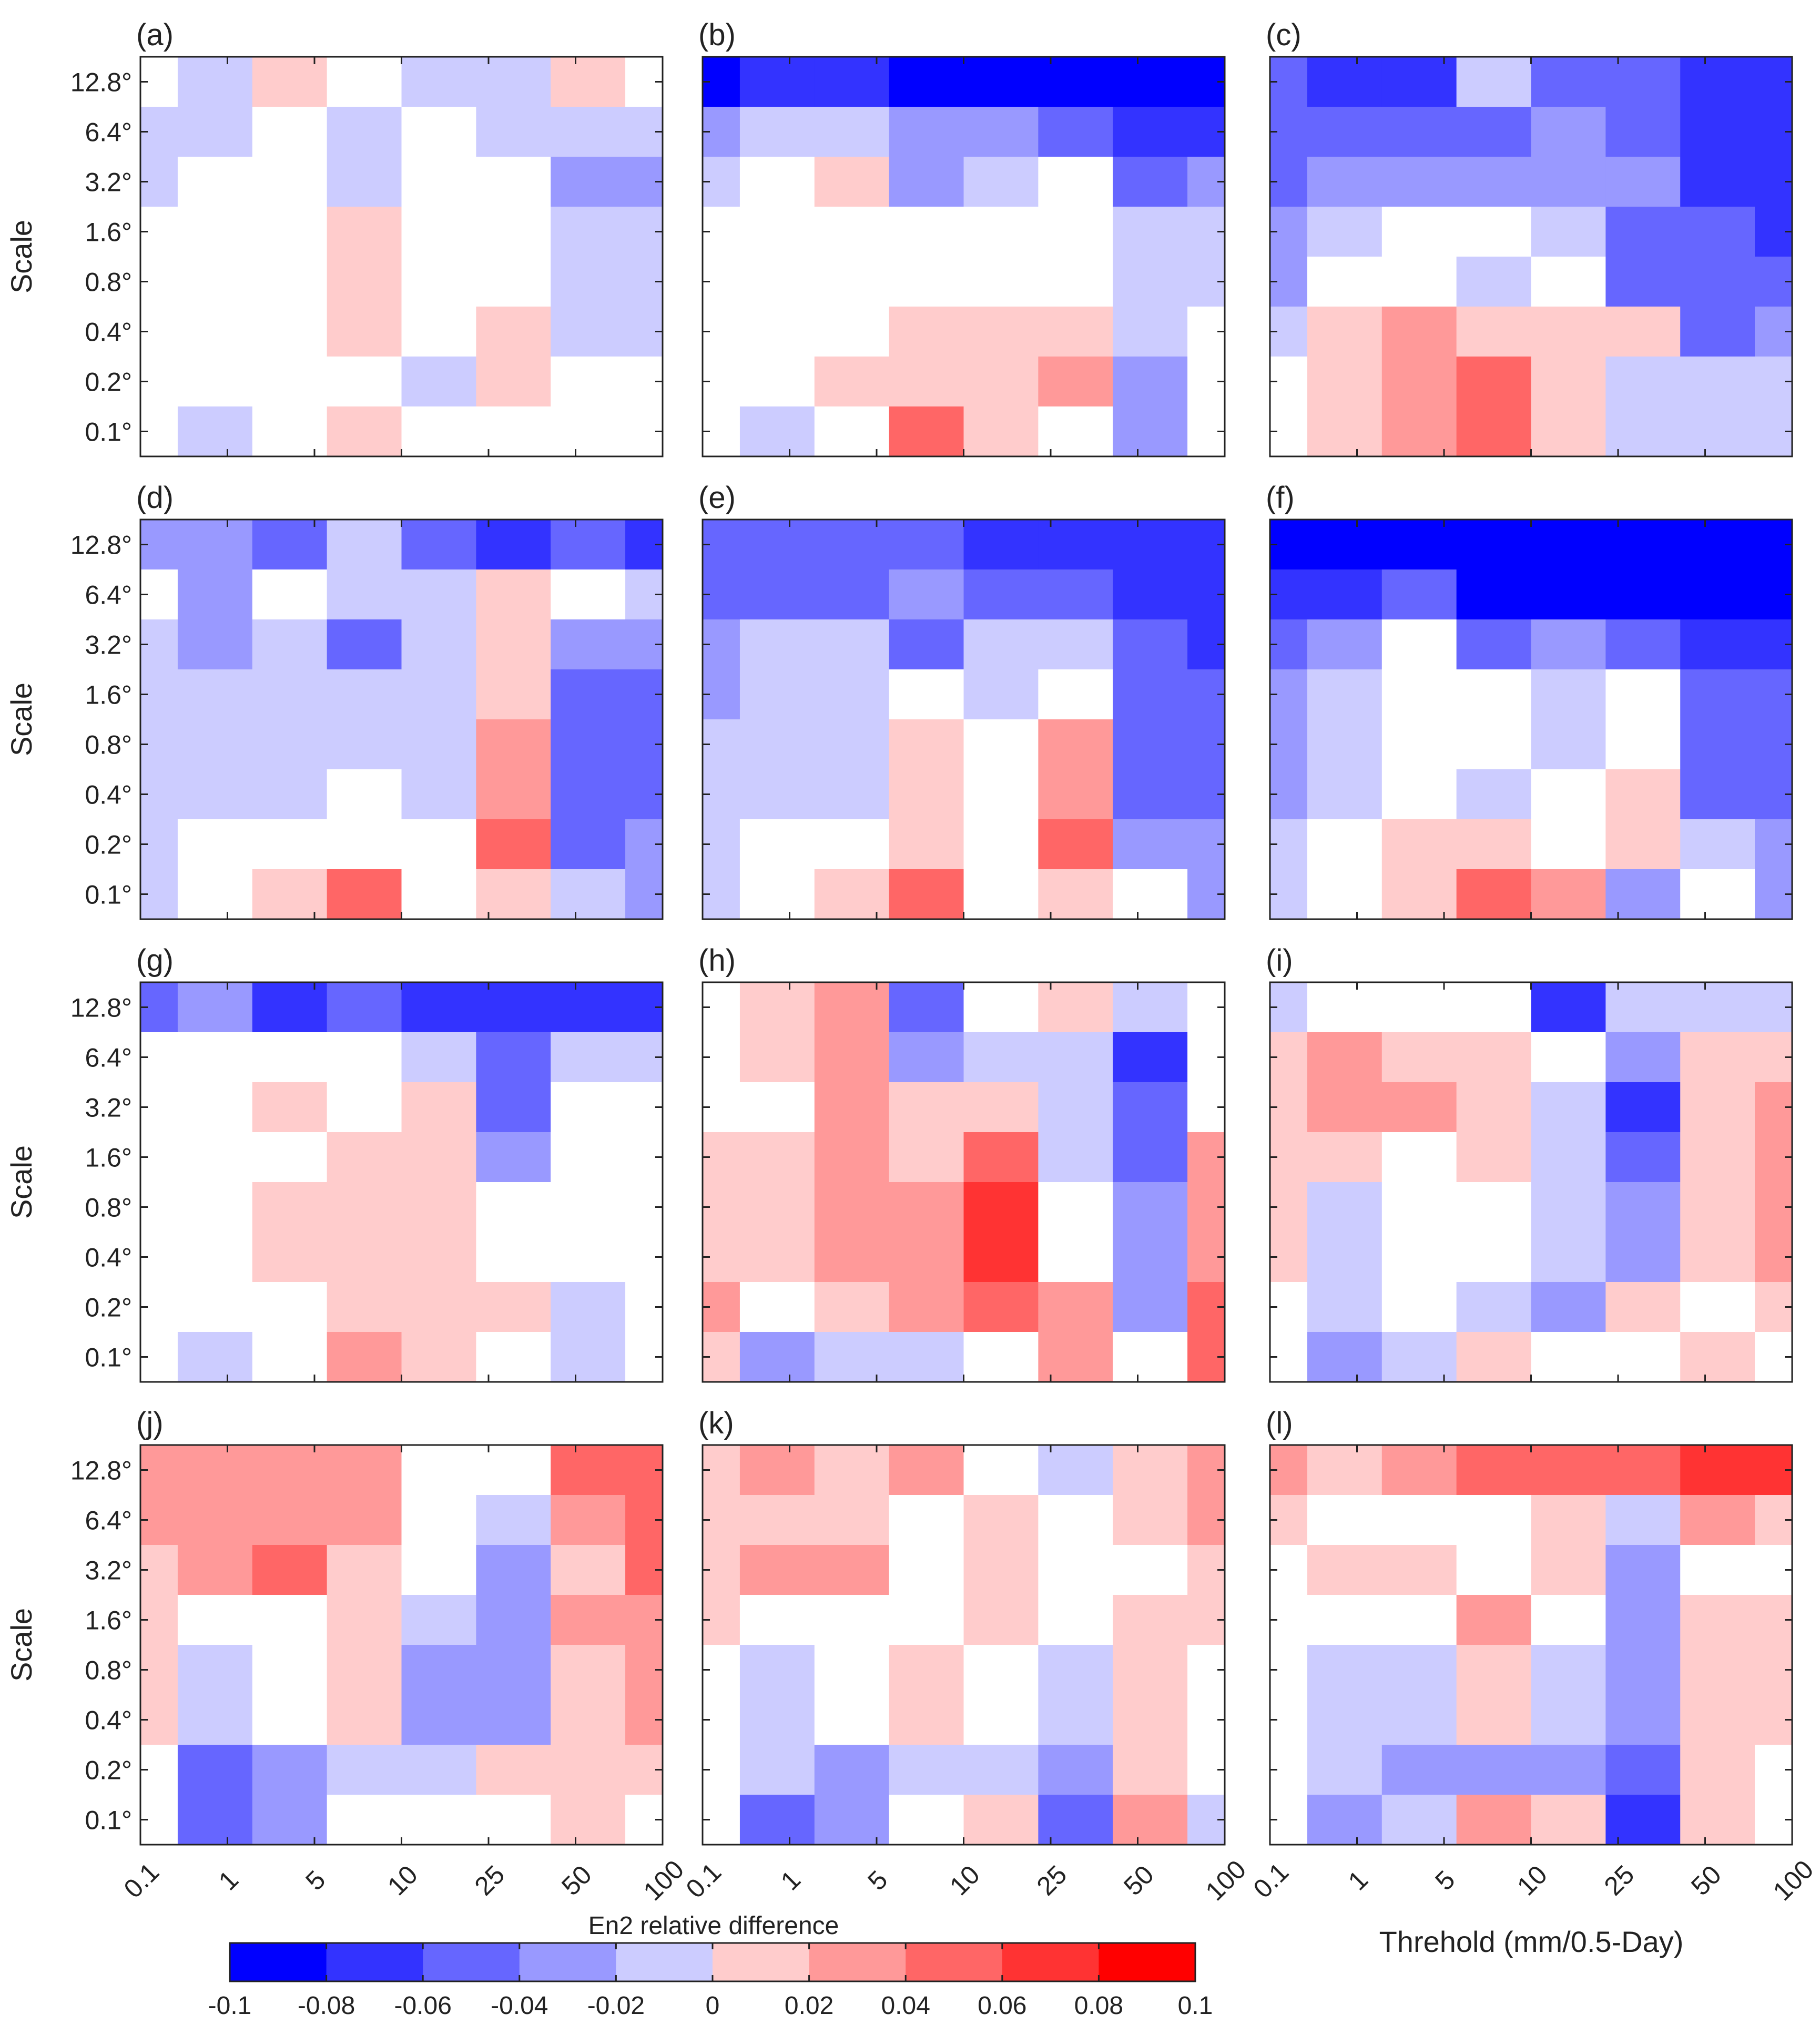  What do you see at coordinates (966, 1656) in the screenshot?
I see `panel-k: (k)0.1 1 5 10 25 50 100` at bounding box center [966, 1656].